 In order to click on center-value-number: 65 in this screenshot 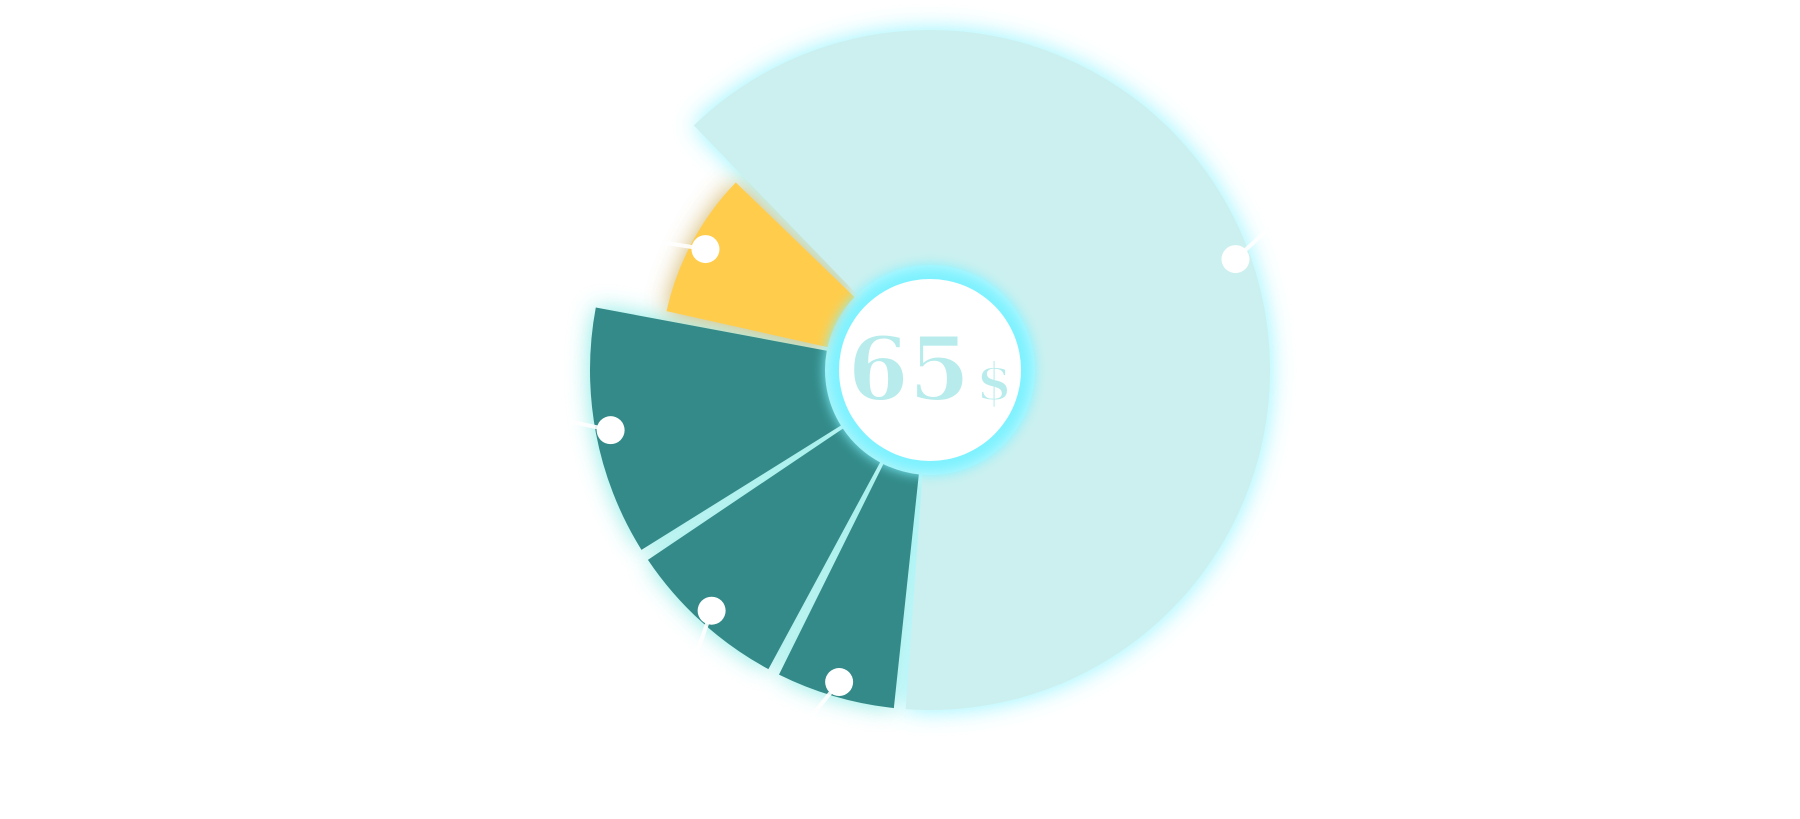, I will do `click(909, 369)`.